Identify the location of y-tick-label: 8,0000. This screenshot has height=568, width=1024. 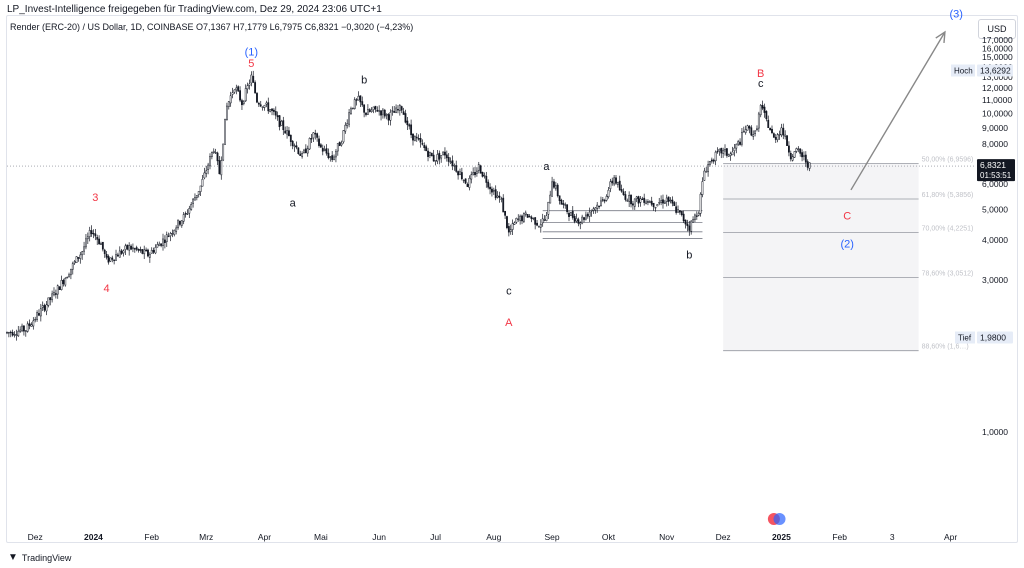
(995, 144).